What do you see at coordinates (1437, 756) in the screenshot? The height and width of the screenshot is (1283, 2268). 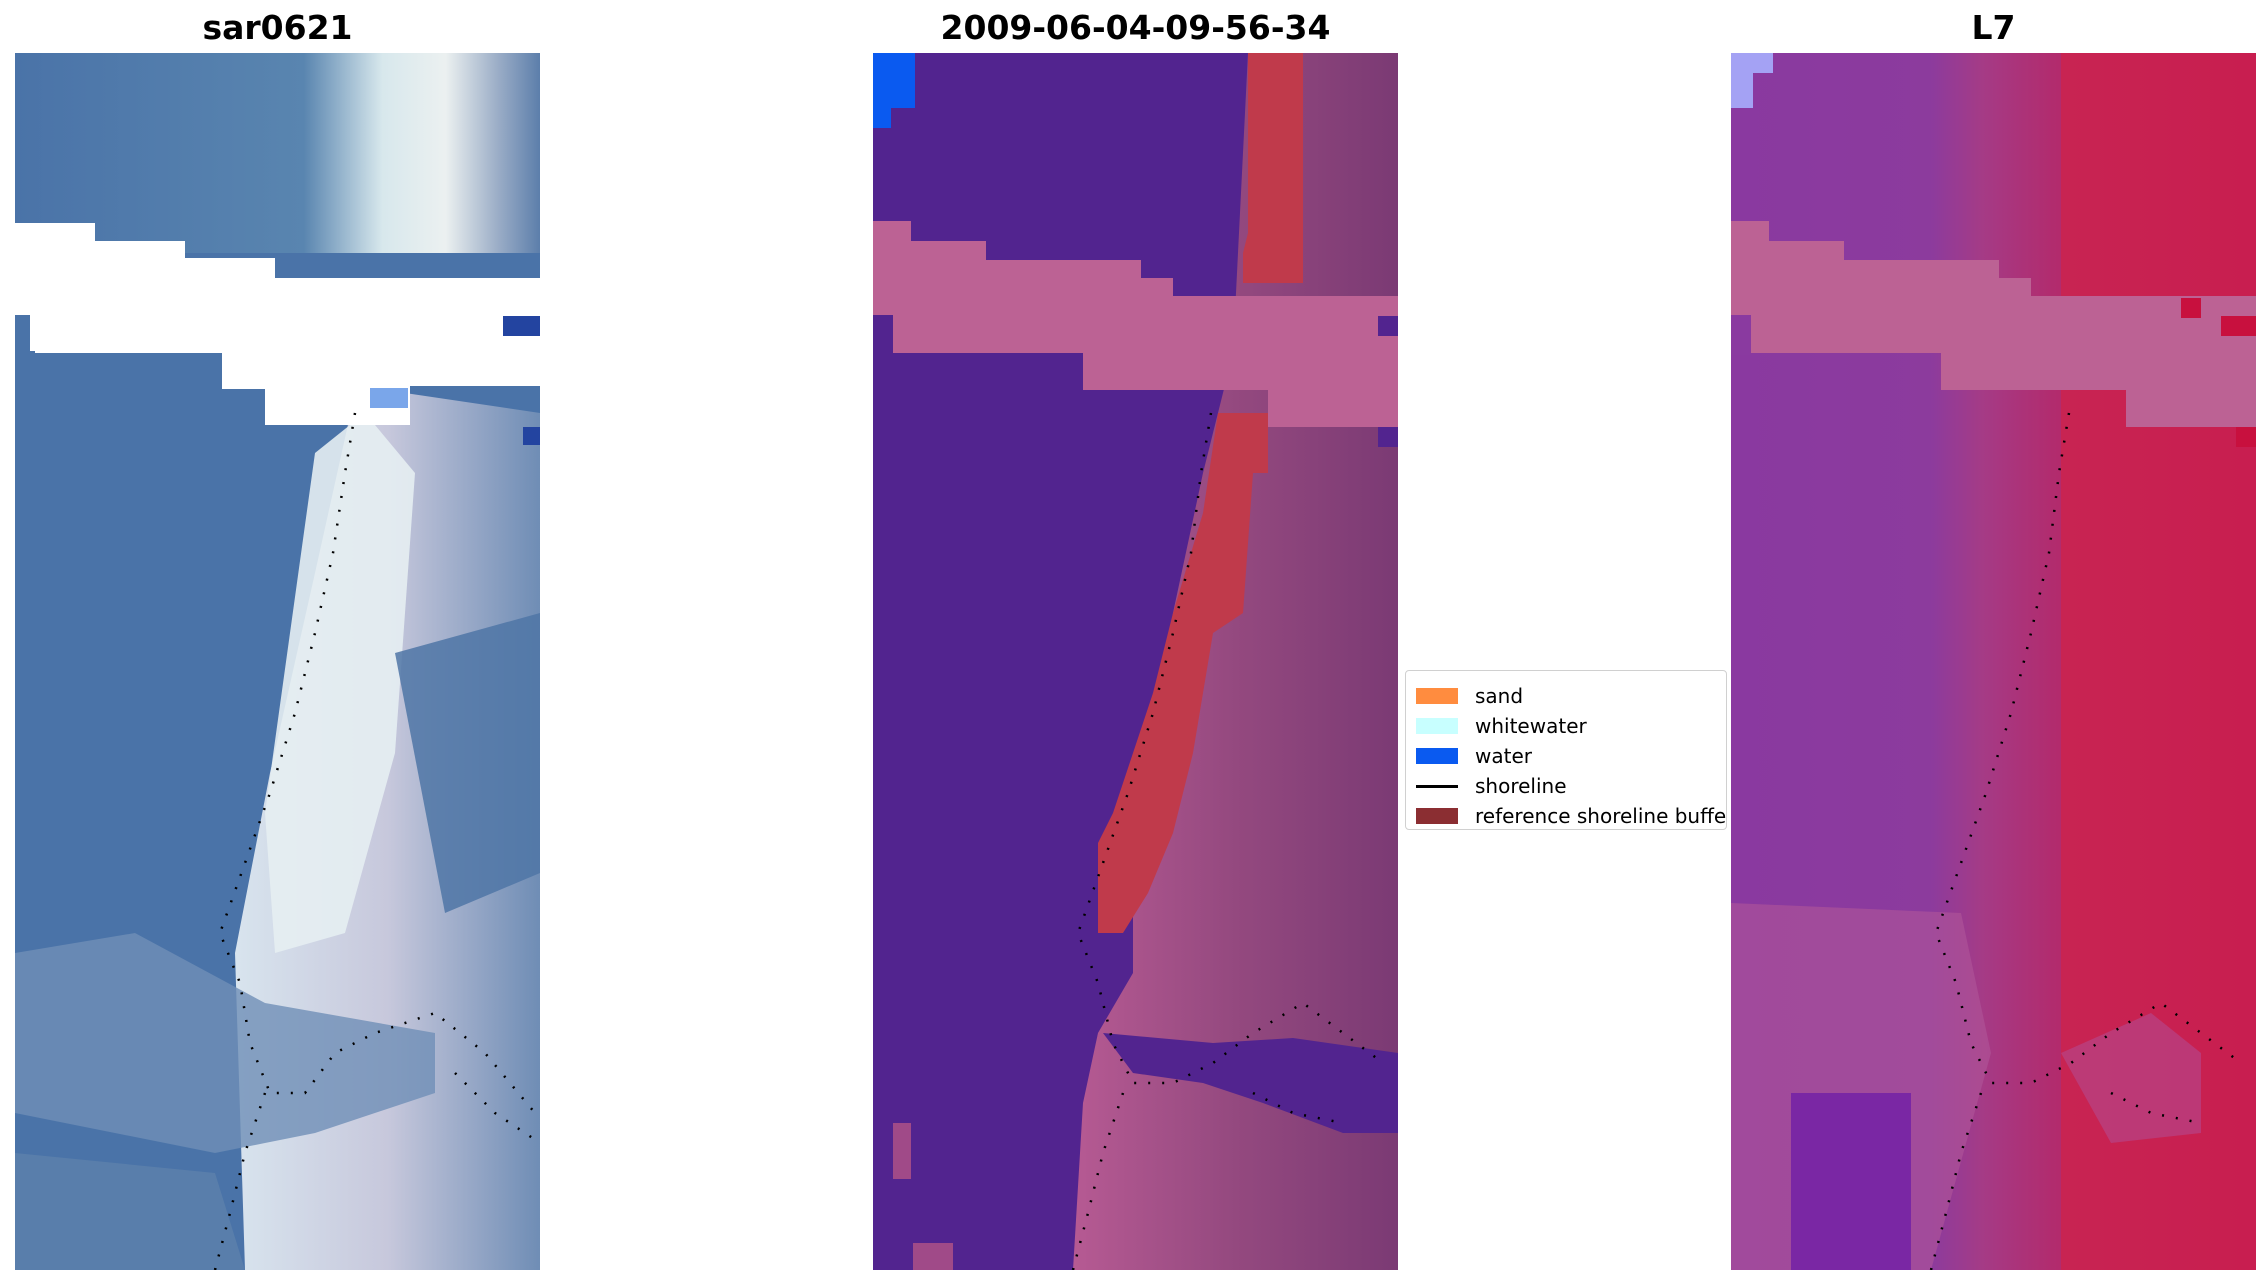 I see `legend-swatch-water` at bounding box center [1437, 756].